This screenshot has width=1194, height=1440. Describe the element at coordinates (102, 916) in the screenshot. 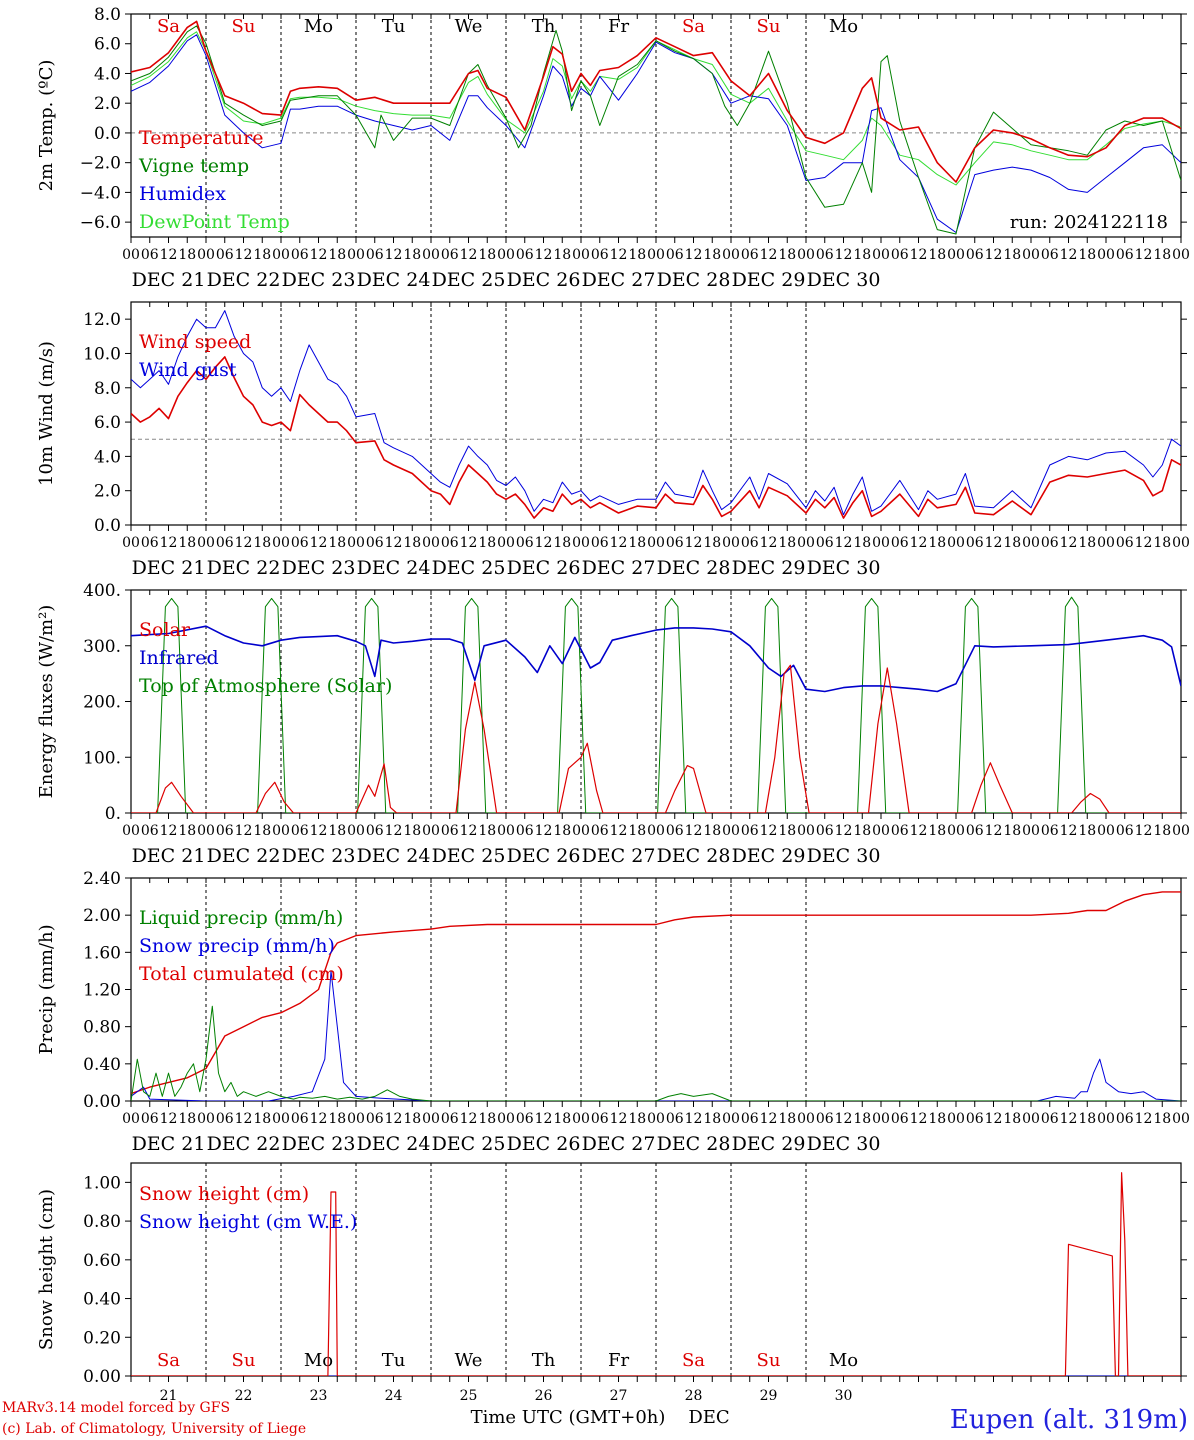

I see `y-tick-label: 2.00` at that location.